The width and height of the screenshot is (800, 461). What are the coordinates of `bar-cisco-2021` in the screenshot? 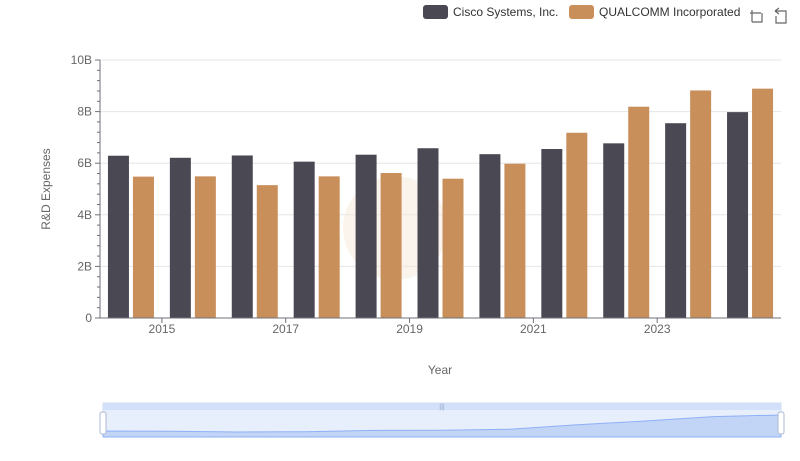 It's located at (552, 233).